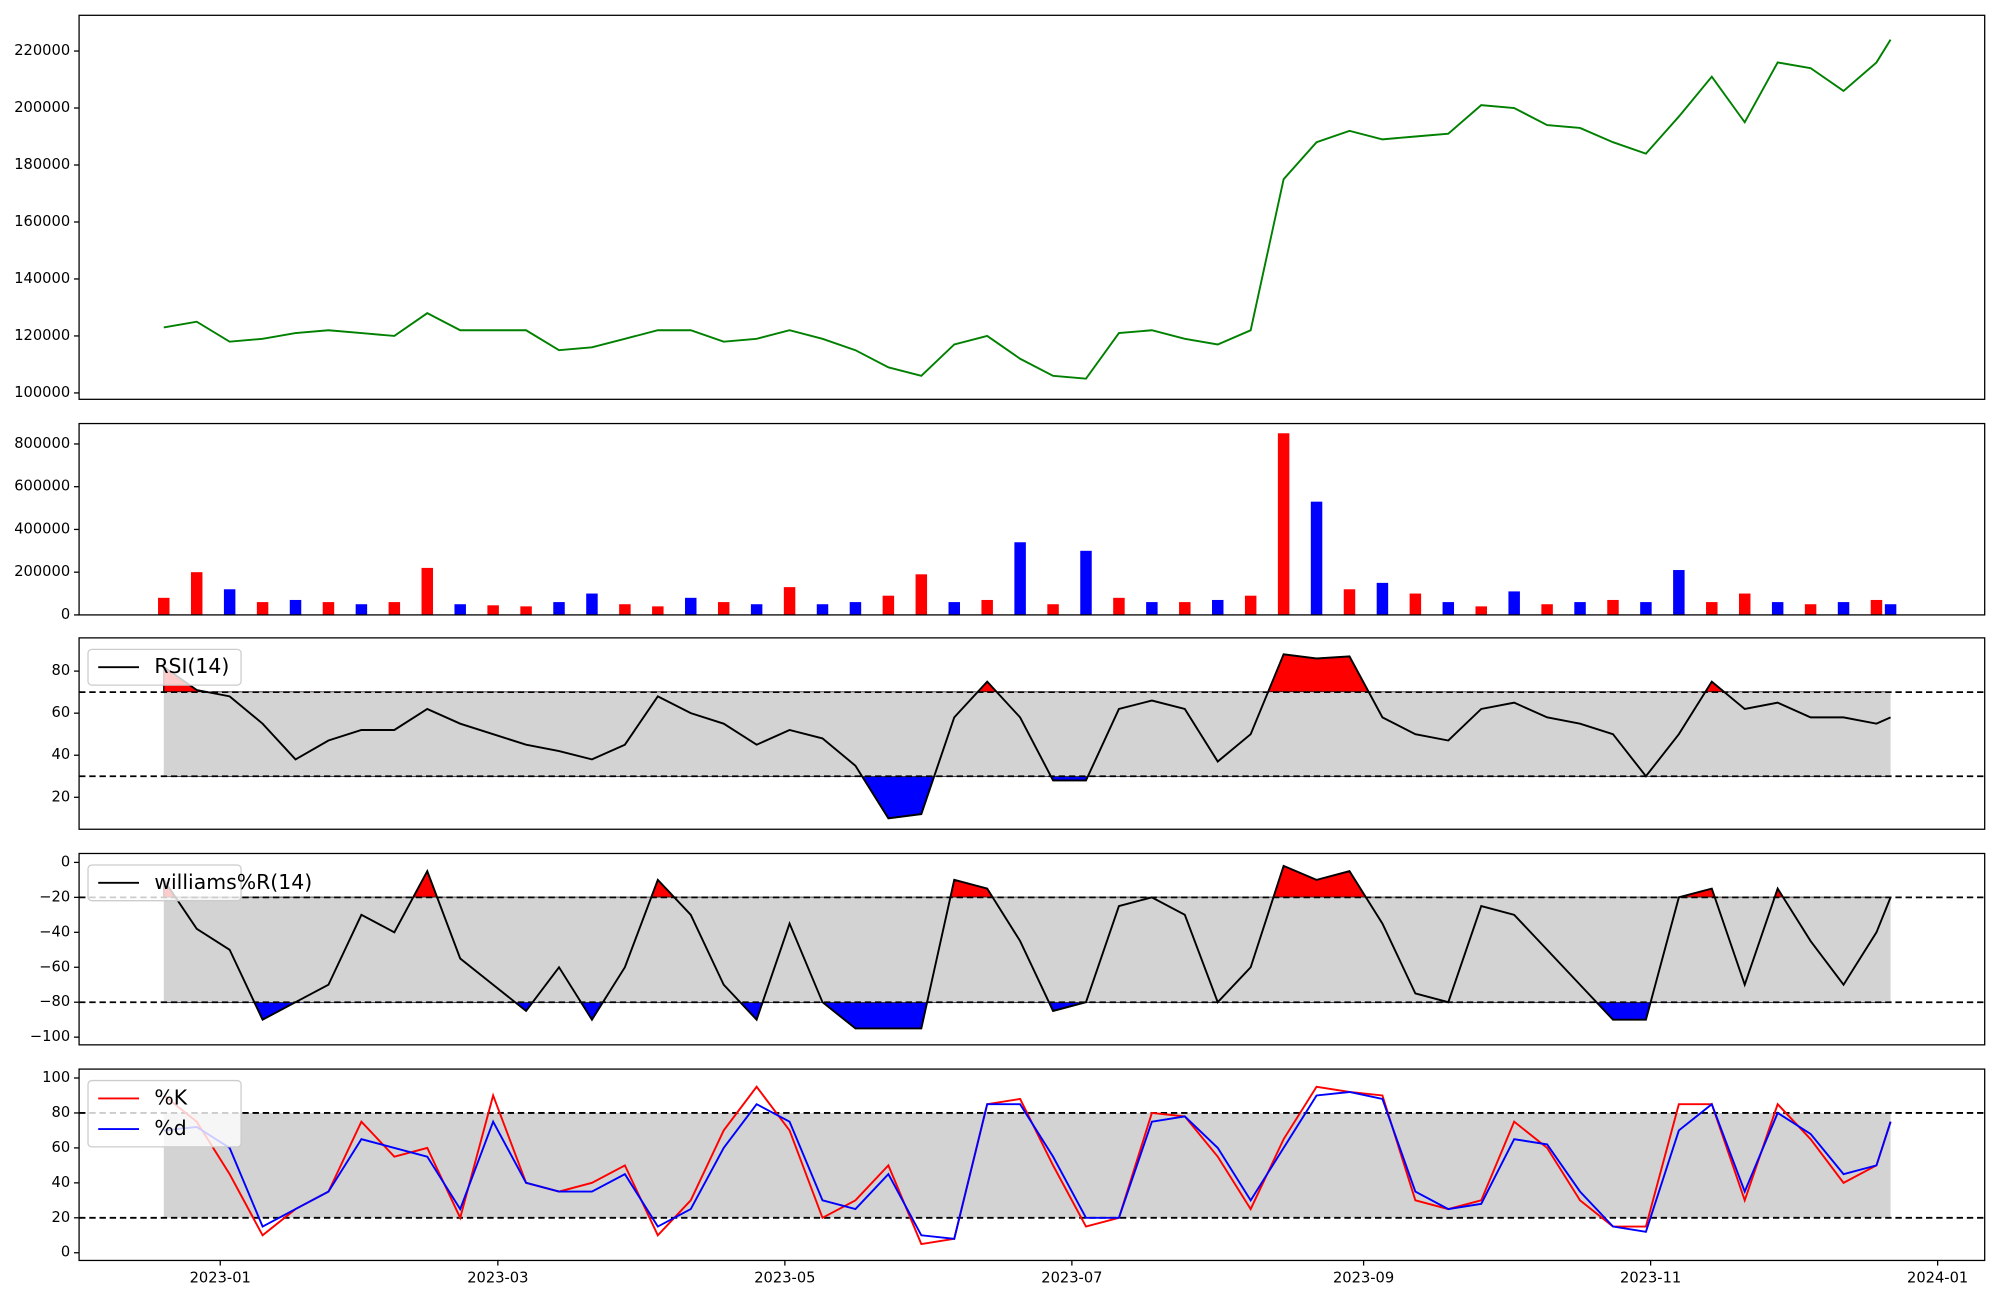 This screenshot has width=2000, height=1300. What do you see at coordinates (50, 1036) in the screenshot?
I see `y-tick-label: −100` at bounding box center [50, 1036].